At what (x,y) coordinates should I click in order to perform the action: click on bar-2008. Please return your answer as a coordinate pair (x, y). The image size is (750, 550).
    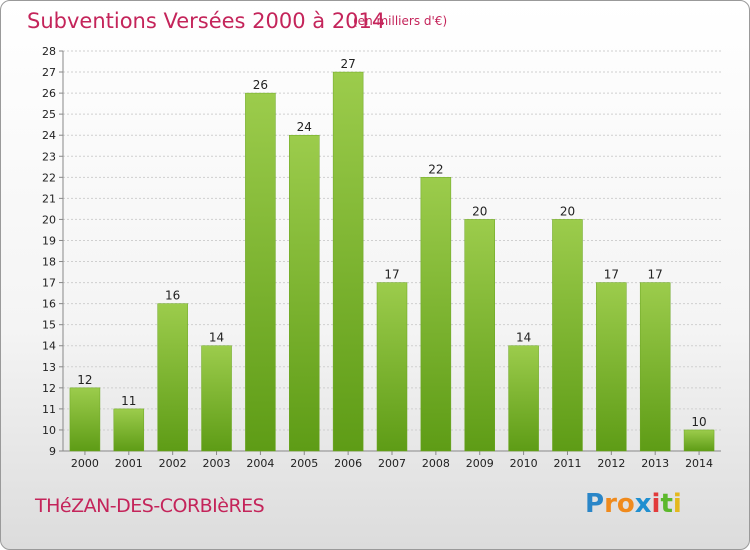
    Looking at the image, I should click on (436, 314).